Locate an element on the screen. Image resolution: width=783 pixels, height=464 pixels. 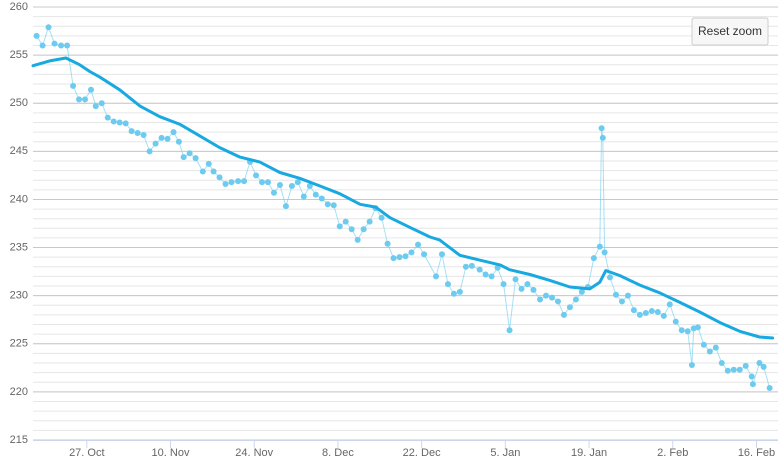
x-tick-label: 8. Dec is located at coordinates (338, 453).